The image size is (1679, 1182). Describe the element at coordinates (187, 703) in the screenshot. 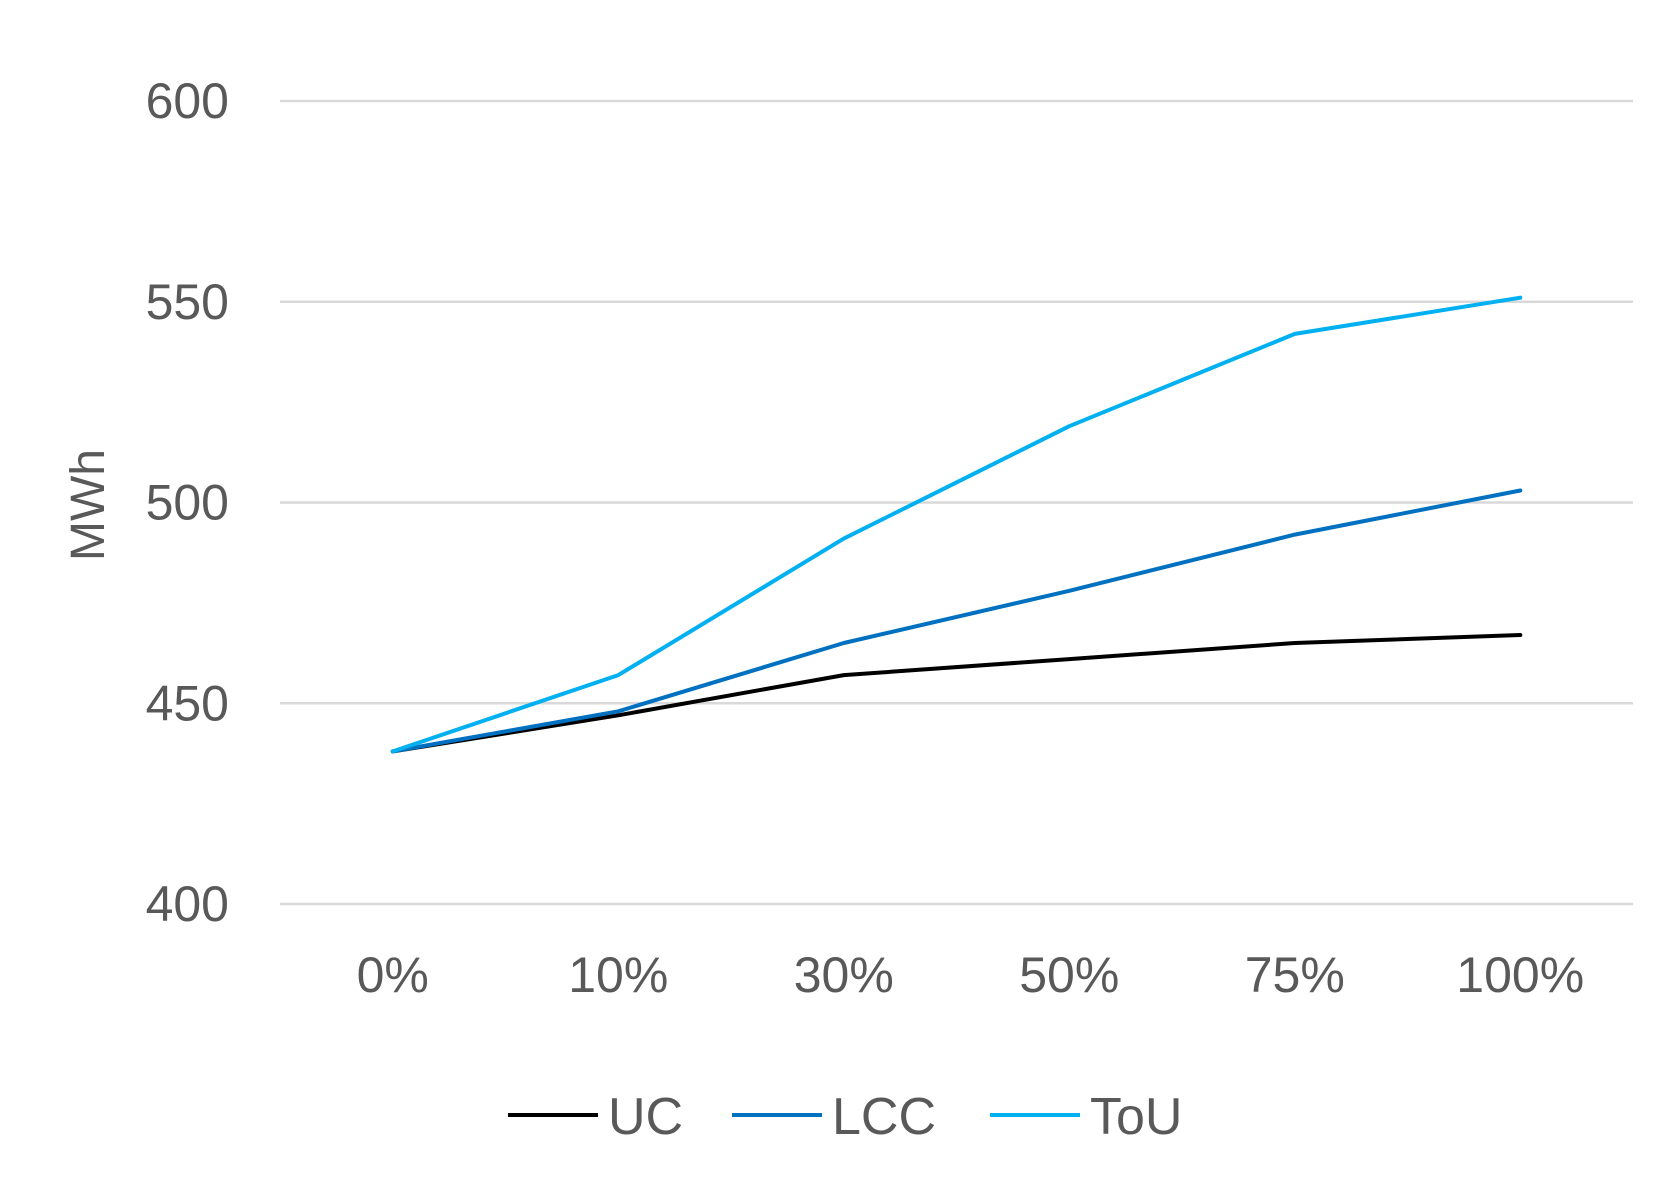

I see `y-tick-label: 450` at that location.